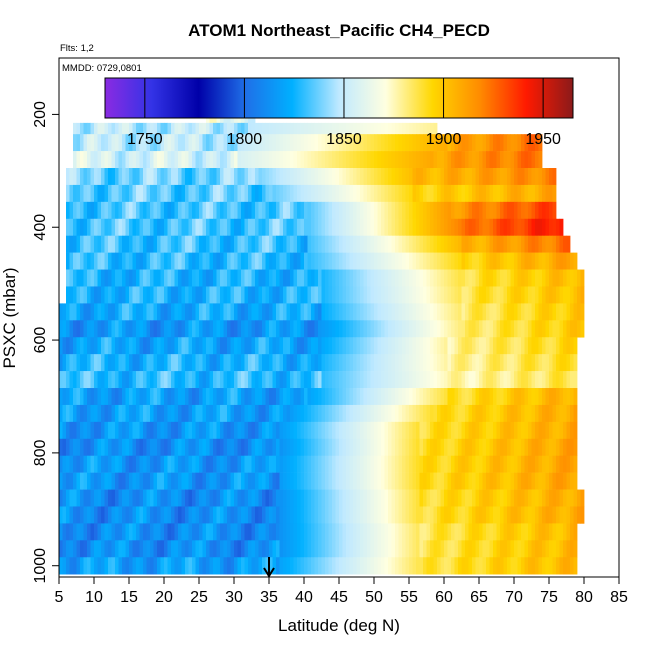  Describe the element at coordinates (341, 591) in the screenshot. I see `x-axis: 5 10 15 20 25 30 35 40 45 50 55 60 65 70 75 80 85` at that location.